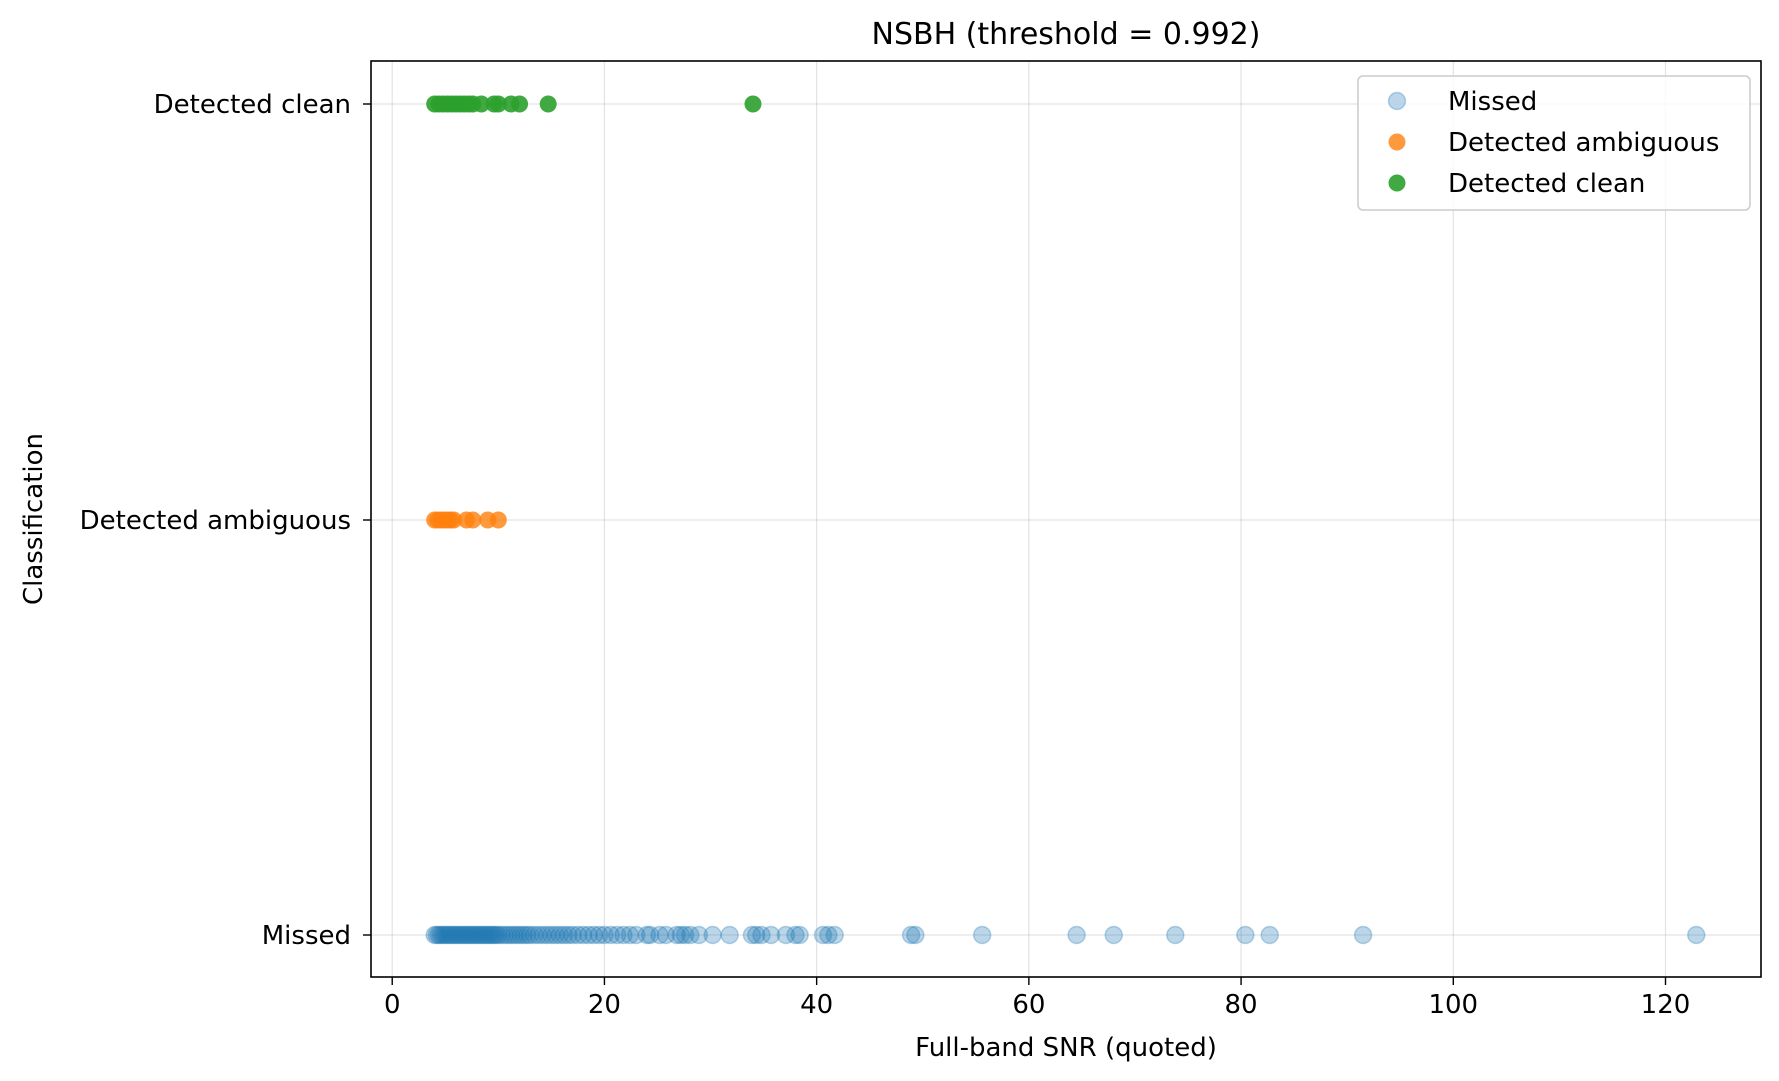  I want to click on x-axis-label: Full-band SNR (quoted), so click(1066, 1048).